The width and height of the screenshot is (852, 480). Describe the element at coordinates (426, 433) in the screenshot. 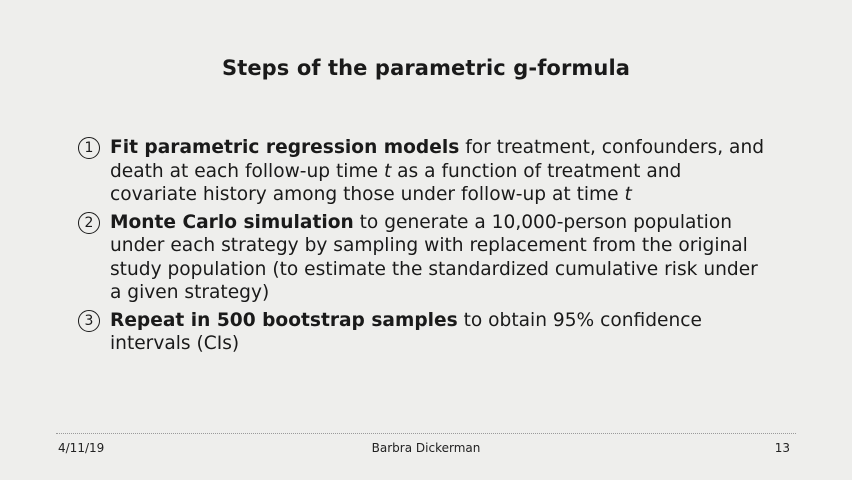

I see `footer-divider` at that location.